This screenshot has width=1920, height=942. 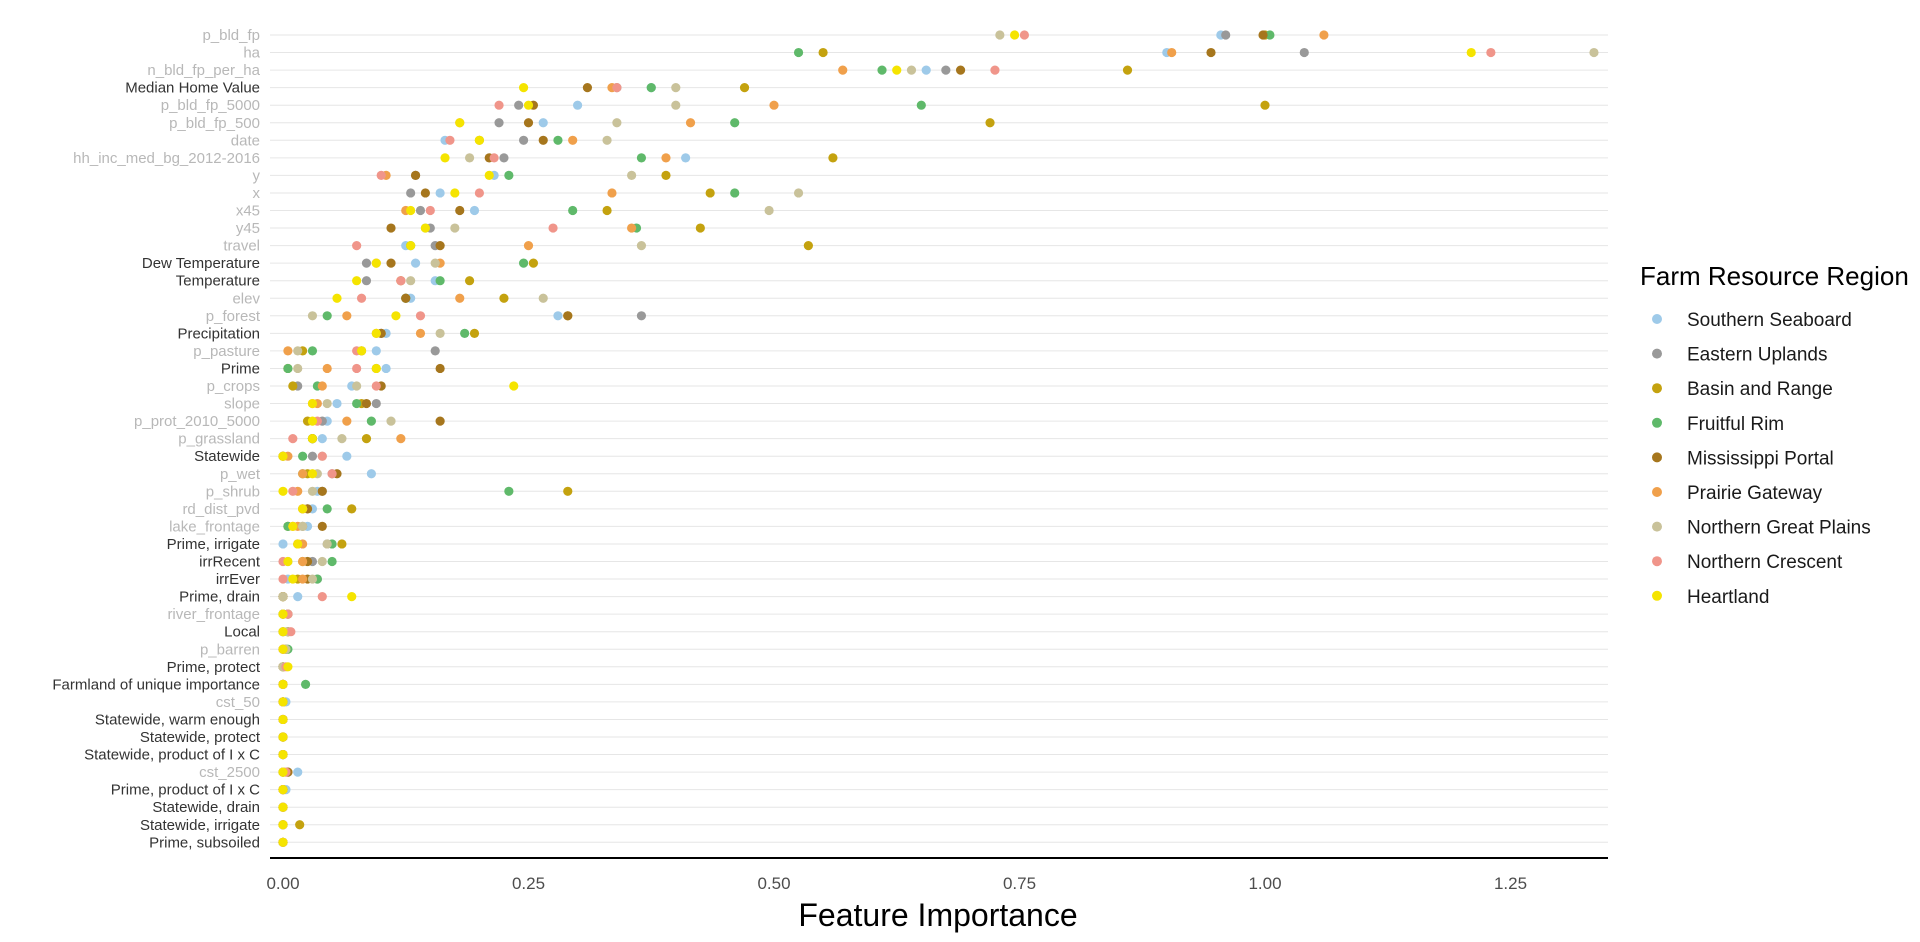 I want to click on y-tick-label-prime: Prime, so click(x=240, y=368).